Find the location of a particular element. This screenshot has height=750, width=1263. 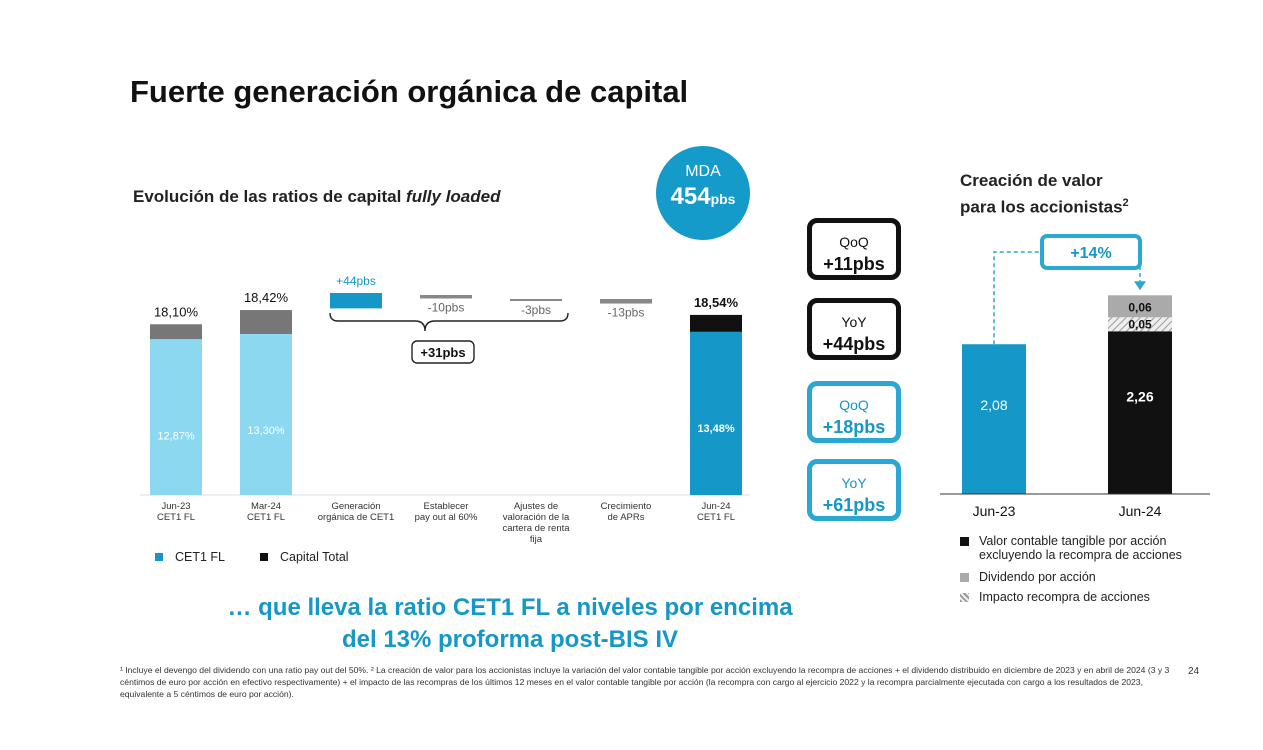

pill-value: +61pbs is located at coordinates (854, 505).